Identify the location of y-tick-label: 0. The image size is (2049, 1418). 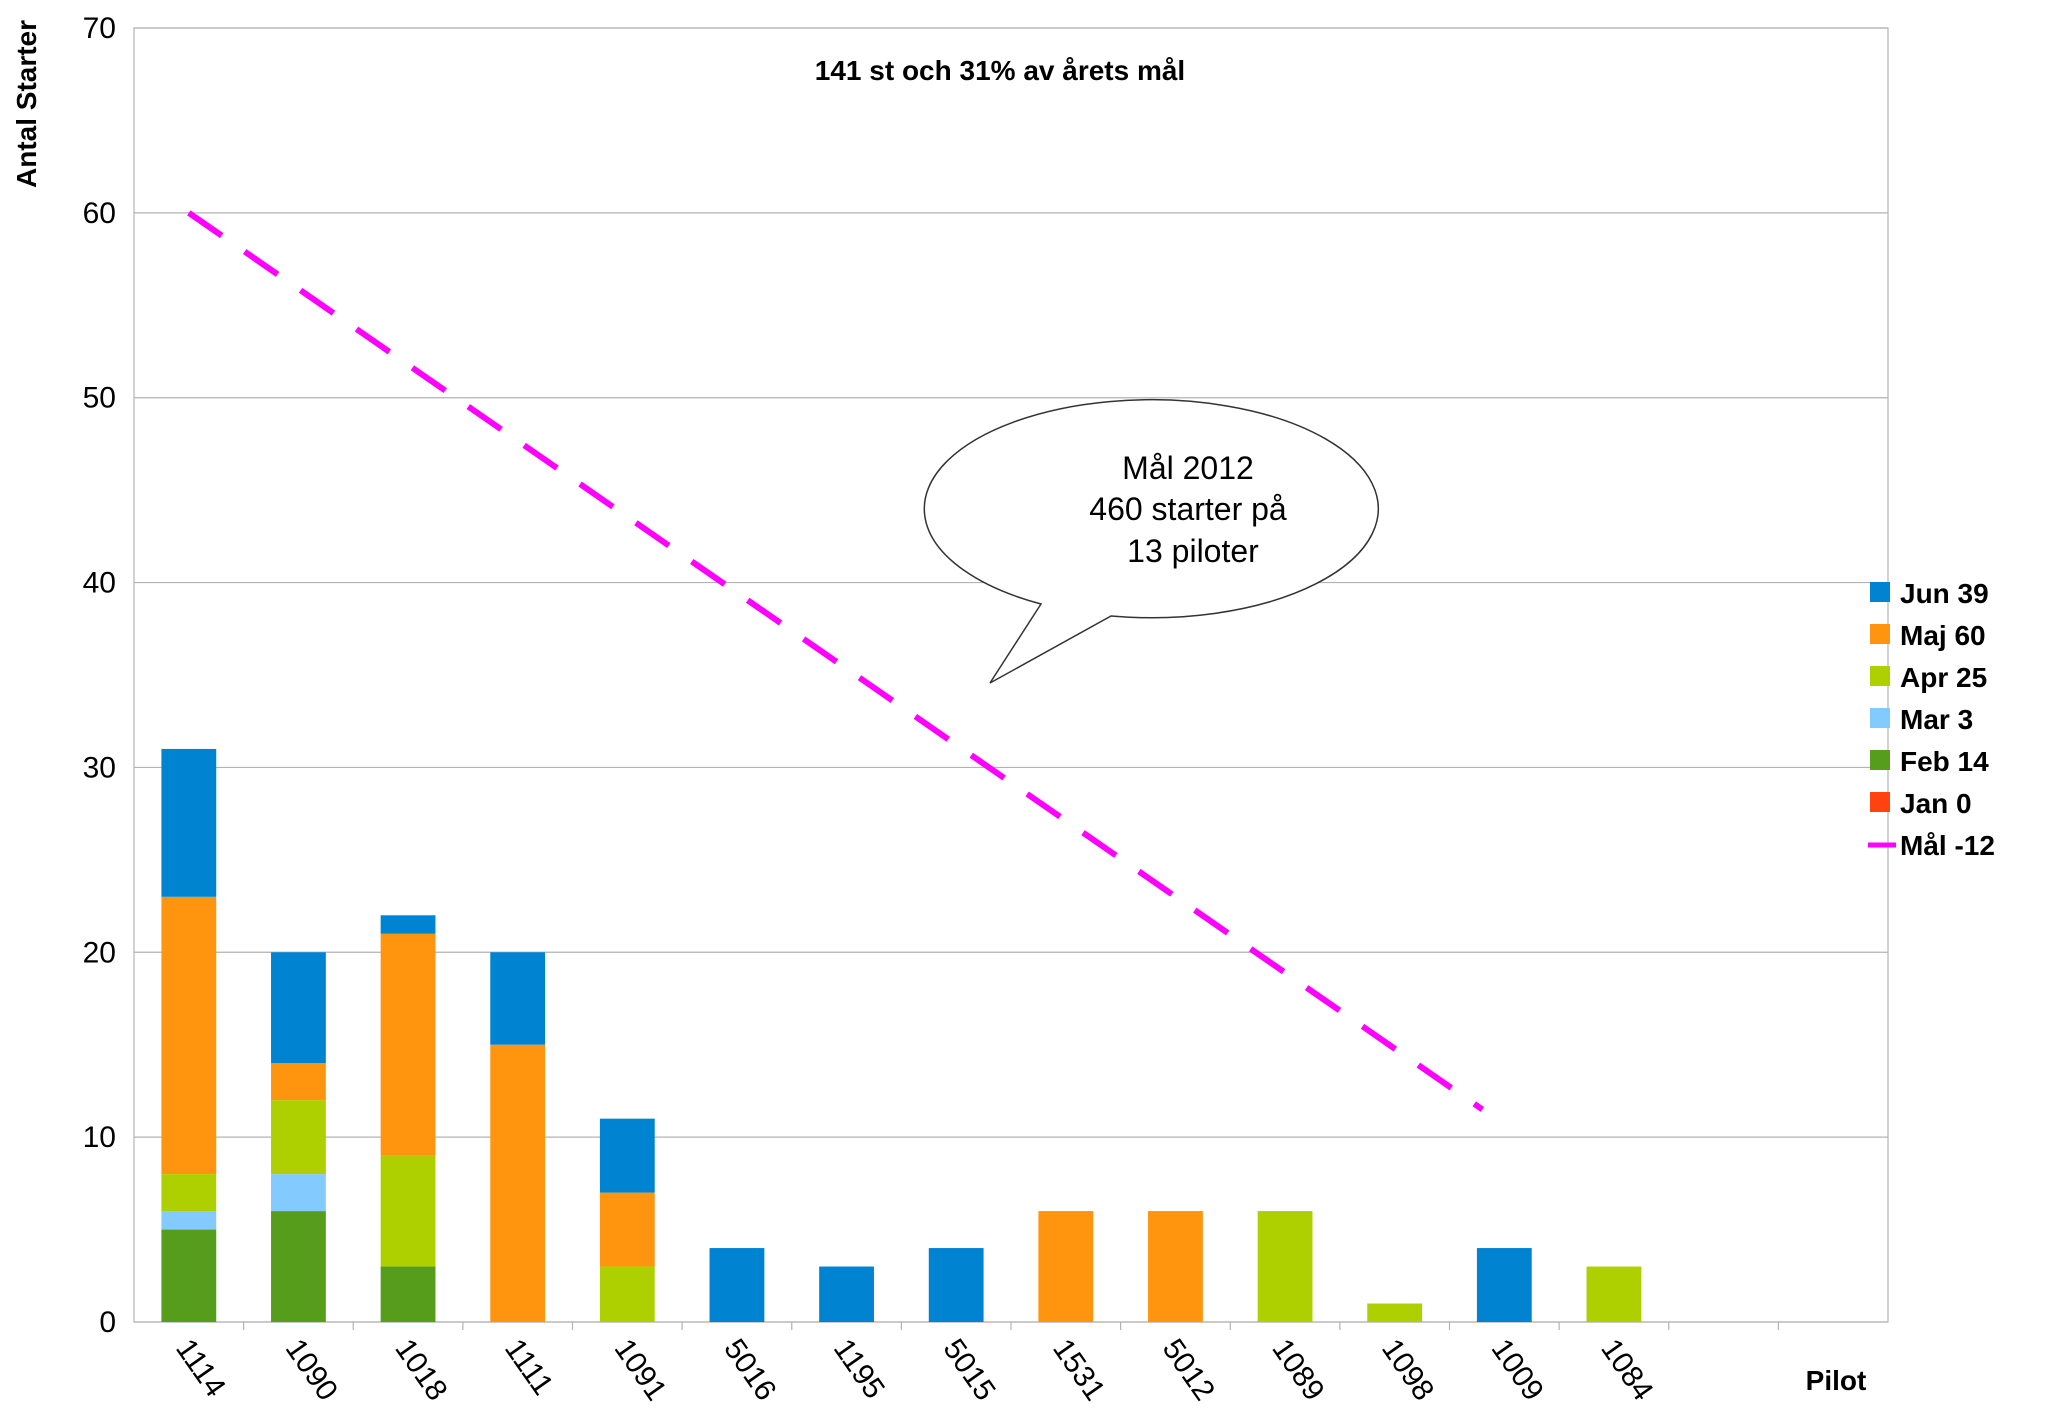
(107, 1322).